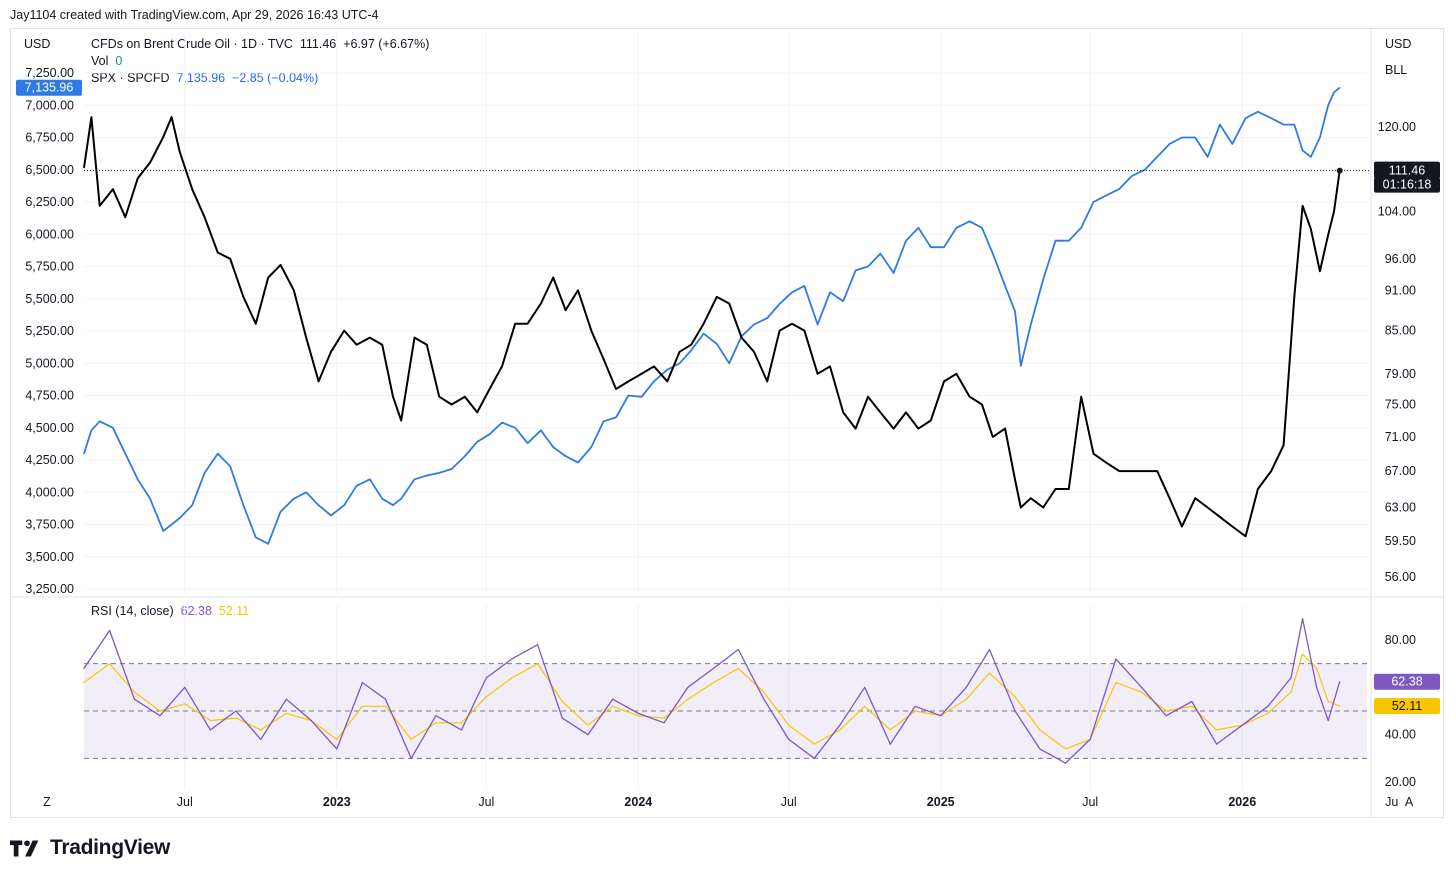  I want to click on volume-legend: Vol 0, so click(106, 61).